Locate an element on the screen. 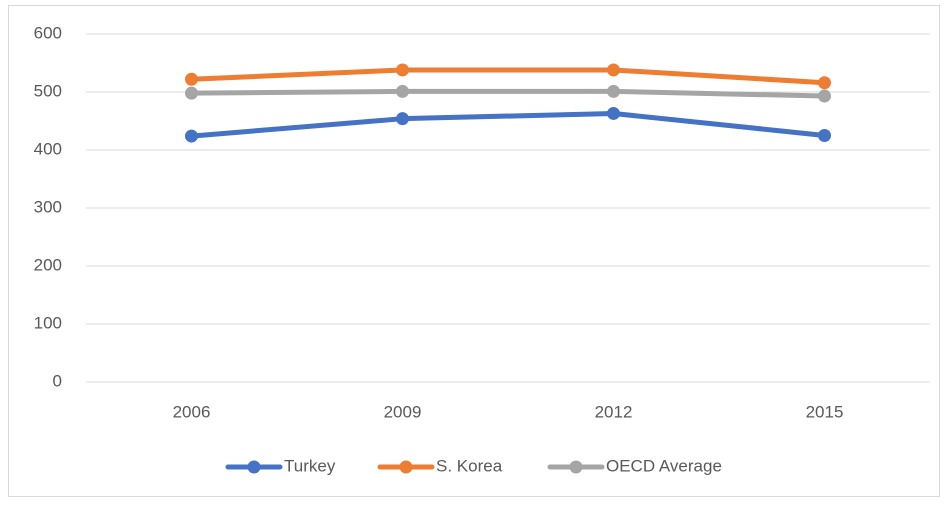 The height and width of the screenshot is (507, 948). y-tick-label: 400 is located at coordinates (48, 148).